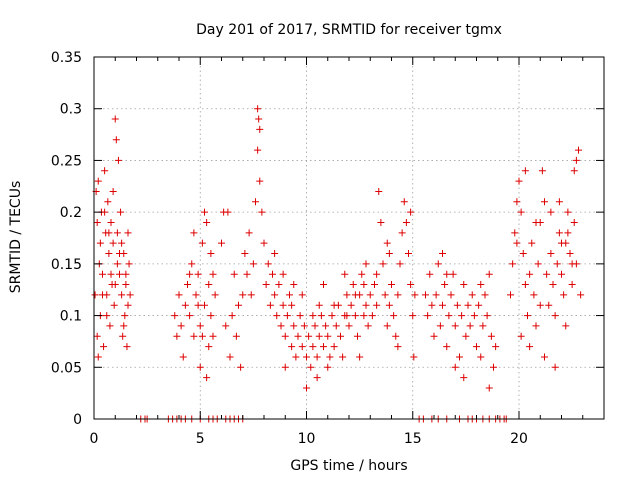 This screenshot has height=480, width=640. What do you see at coordinates (66, 58) in the screenshot?
I see `y-tick-label: 0.35` at bounding box center [66, 58].